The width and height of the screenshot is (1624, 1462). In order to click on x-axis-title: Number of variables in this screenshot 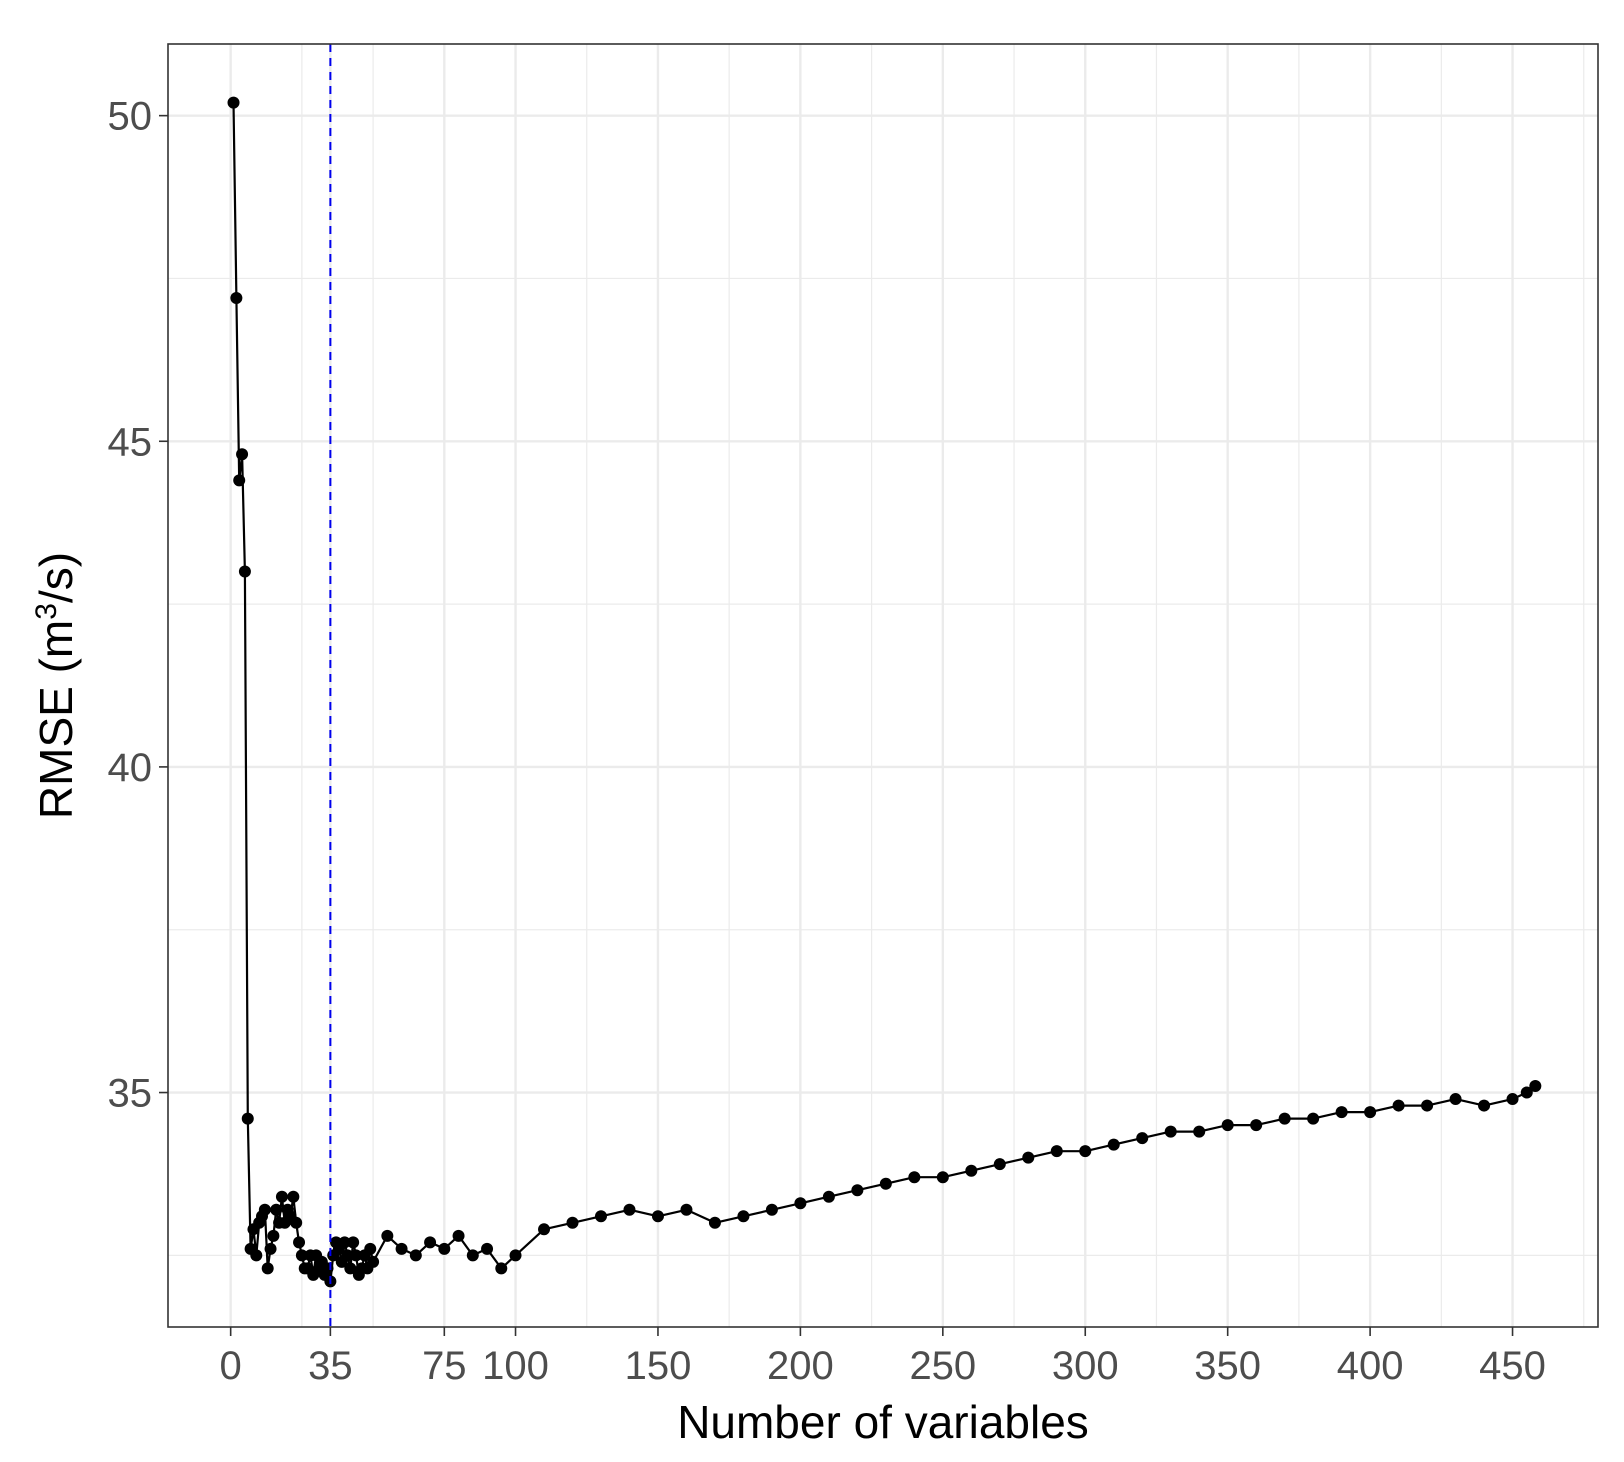, I will do `click(883, 1422)`.